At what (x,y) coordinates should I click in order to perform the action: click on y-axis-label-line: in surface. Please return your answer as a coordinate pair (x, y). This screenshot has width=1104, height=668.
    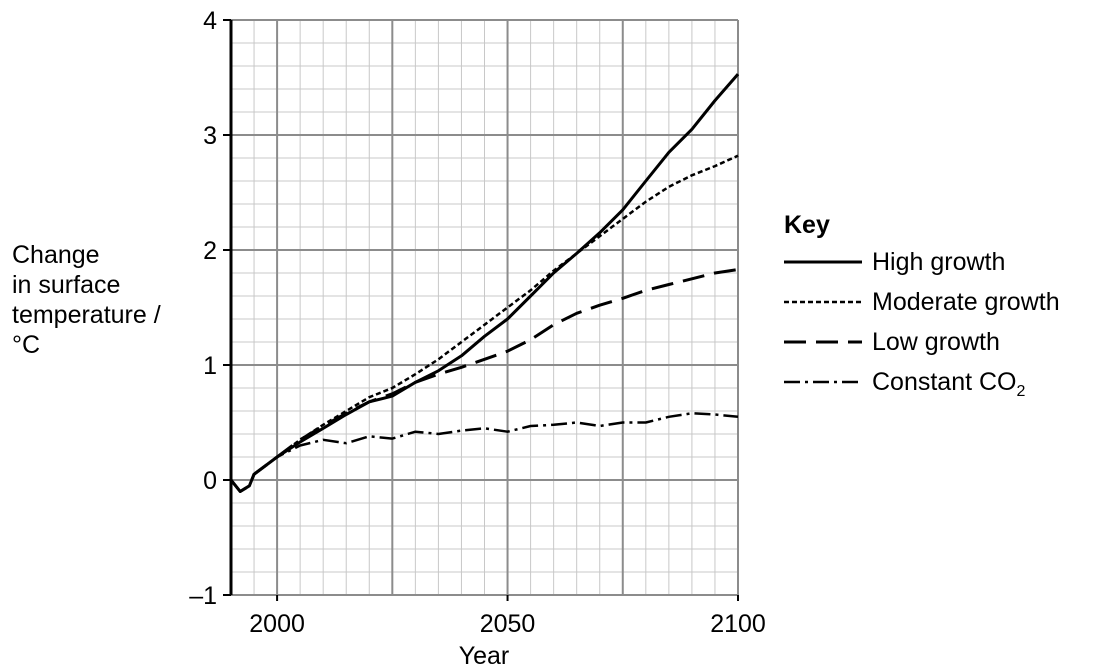
    Looking at the image, I should click on (66, 285).